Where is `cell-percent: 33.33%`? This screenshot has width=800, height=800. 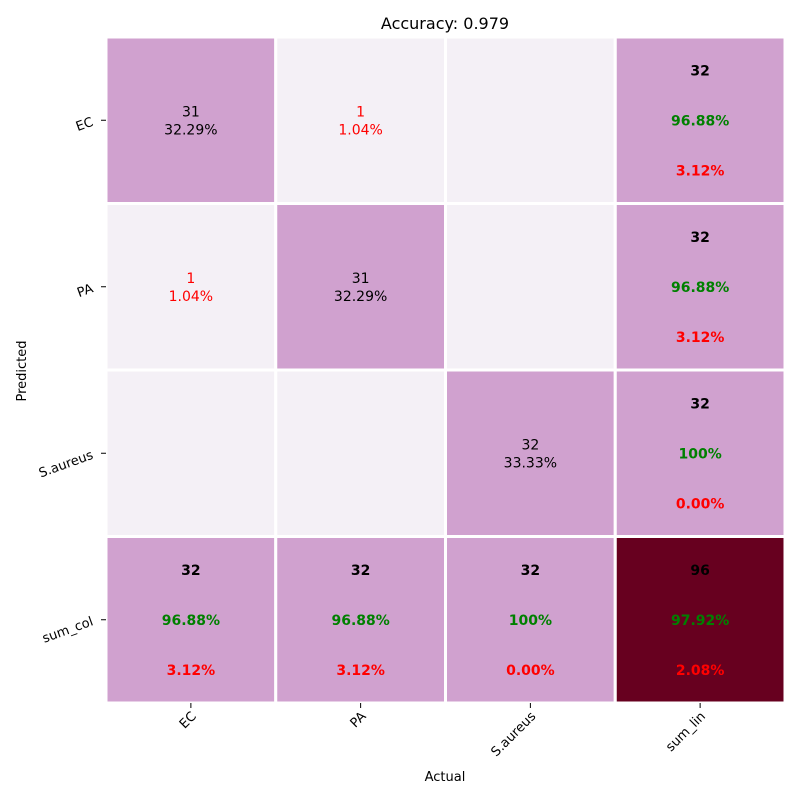
cell-percent: 33.33% is located at coordinates (530, 463).